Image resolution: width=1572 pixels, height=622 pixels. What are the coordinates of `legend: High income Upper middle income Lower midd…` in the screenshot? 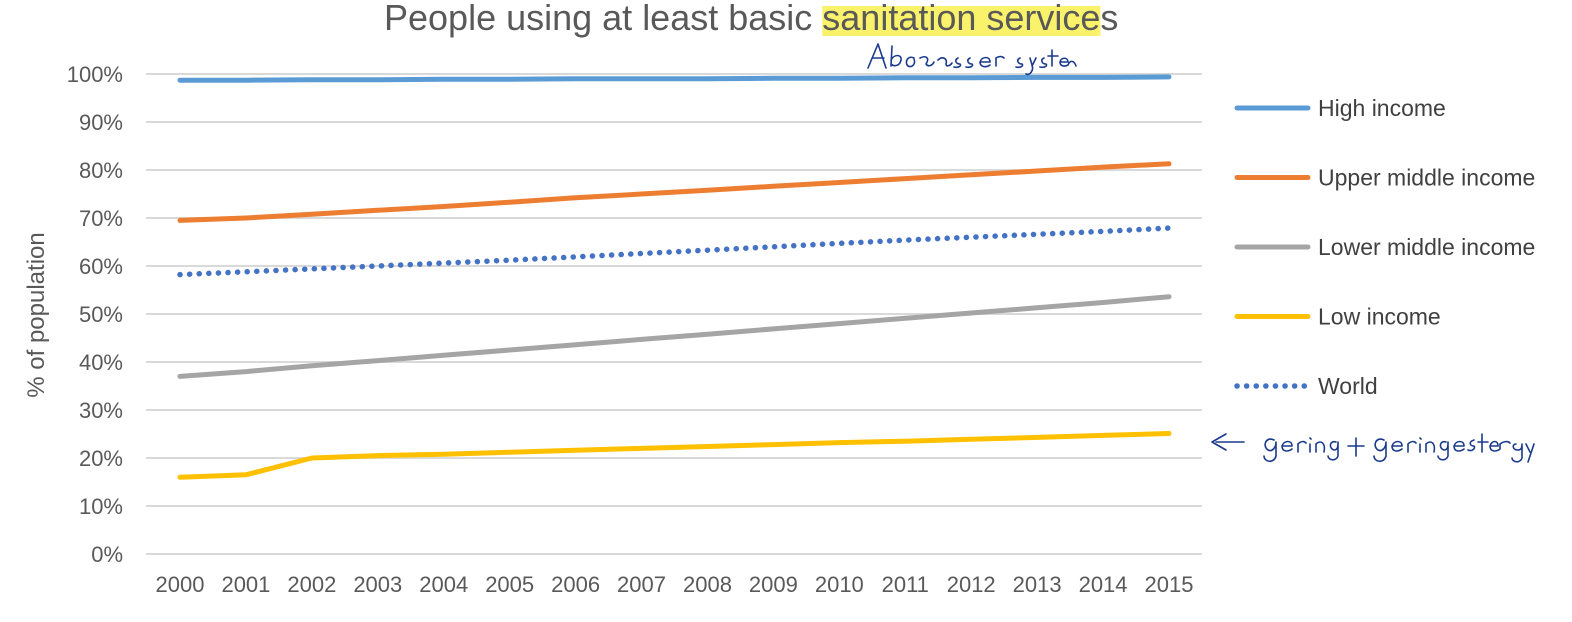 It's located at (1384, 247).